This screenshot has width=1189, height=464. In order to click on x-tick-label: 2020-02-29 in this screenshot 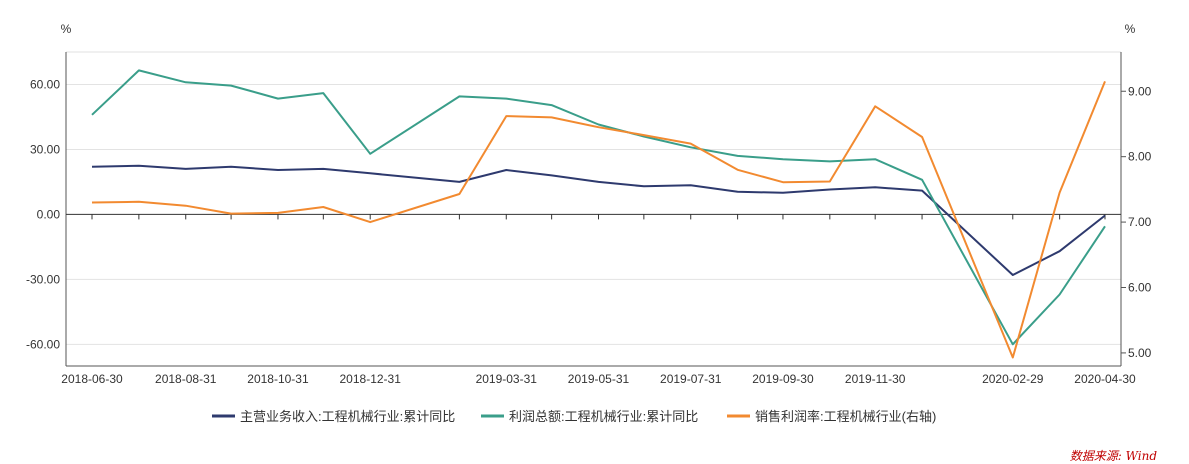, I will do `click(1013, 379)`.